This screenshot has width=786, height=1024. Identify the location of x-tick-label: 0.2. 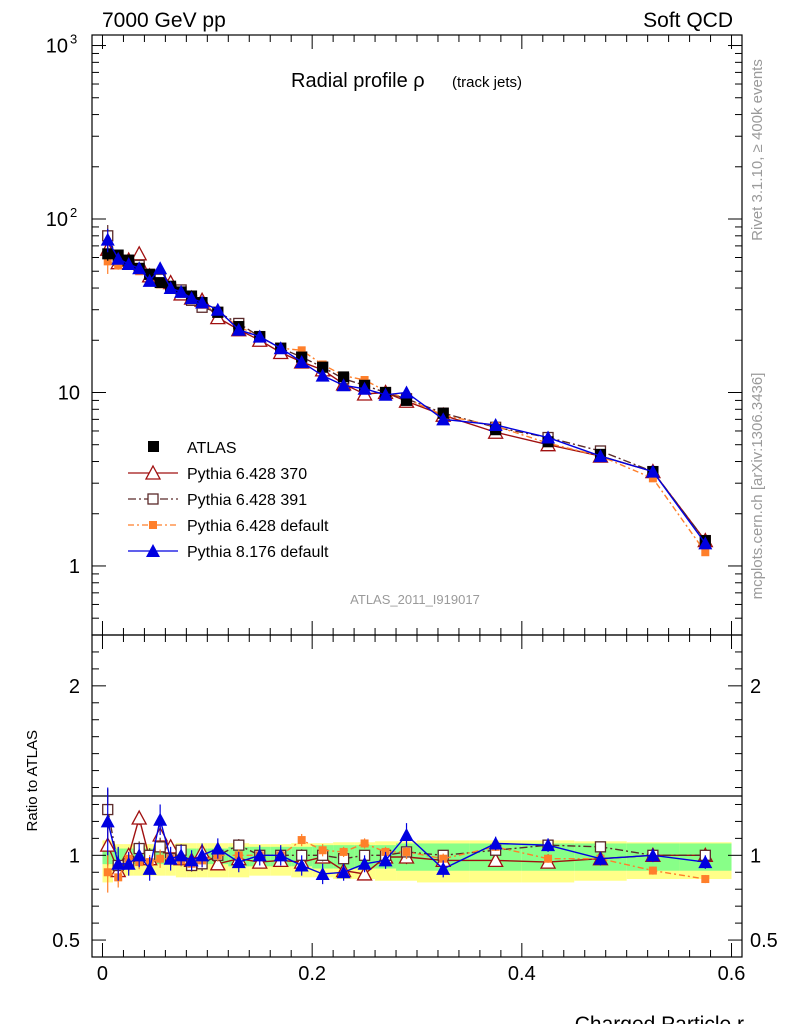
(312, 974).